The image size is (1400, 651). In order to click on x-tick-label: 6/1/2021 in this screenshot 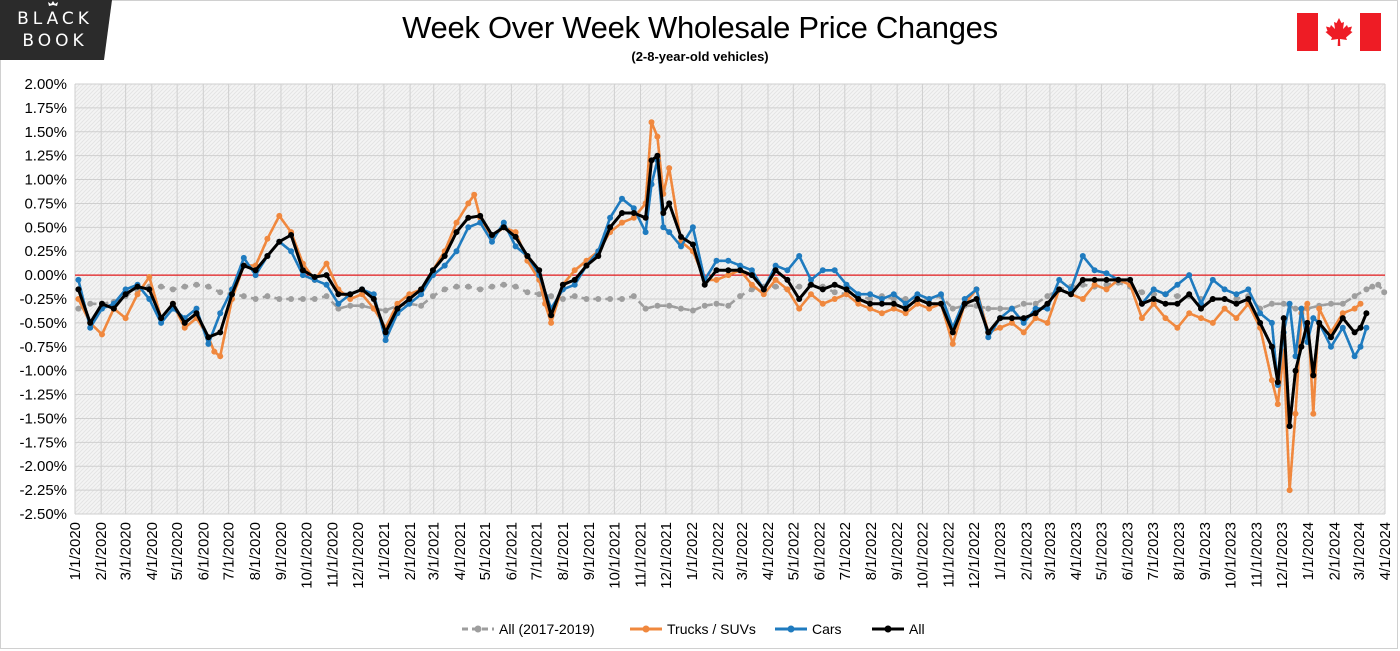, I will do `click(511, 551)`.